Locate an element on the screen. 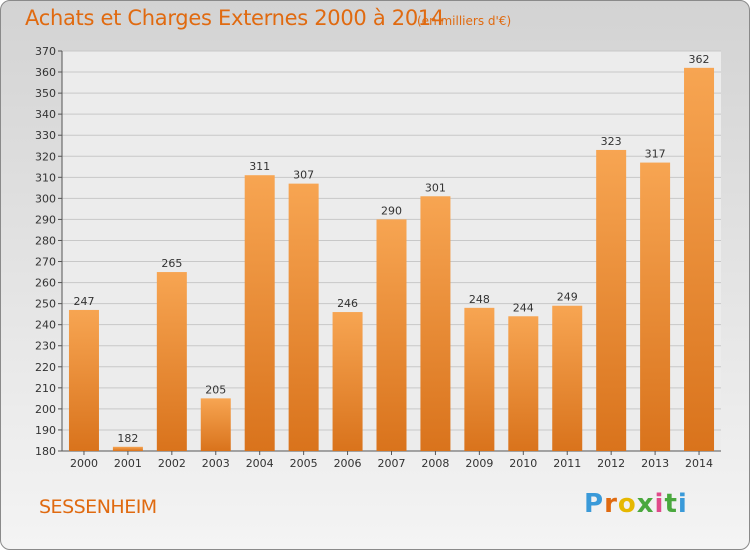 The image size is (750, 550). x-tick-label: 2000 is located at coordinates (84, 463).